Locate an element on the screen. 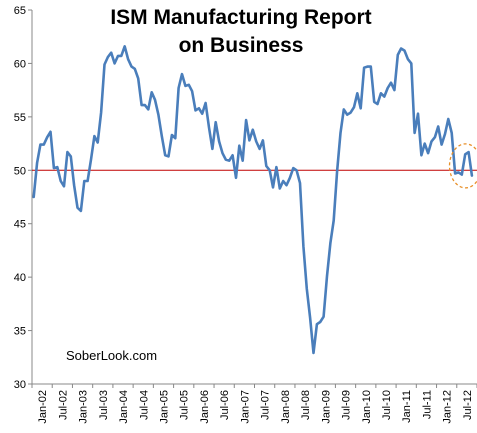 The height and width of the screenshot is (433, 477). chart-title: ISM Manufacturing Report on Business is located at coordinates (240, 31).